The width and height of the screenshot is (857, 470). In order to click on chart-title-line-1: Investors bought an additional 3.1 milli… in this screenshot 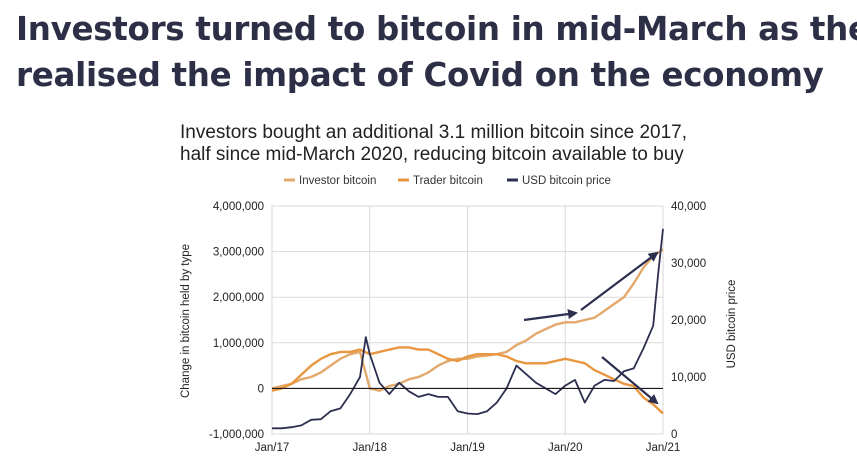, I will do `click(433, 132)`.